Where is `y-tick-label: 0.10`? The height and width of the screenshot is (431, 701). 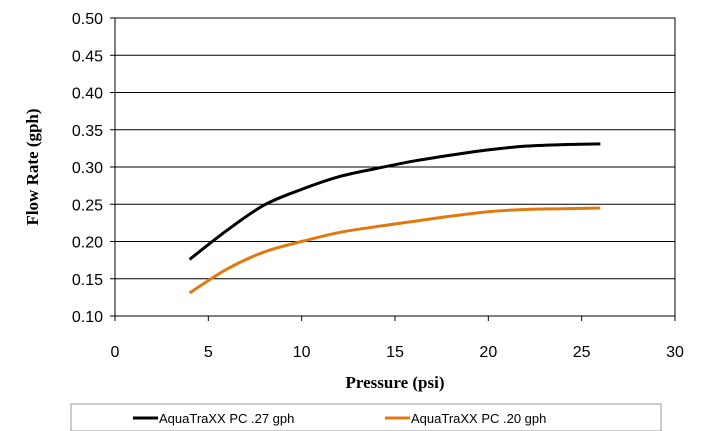
y-tick-label: 0.10 is located at coordinates (87, 317).